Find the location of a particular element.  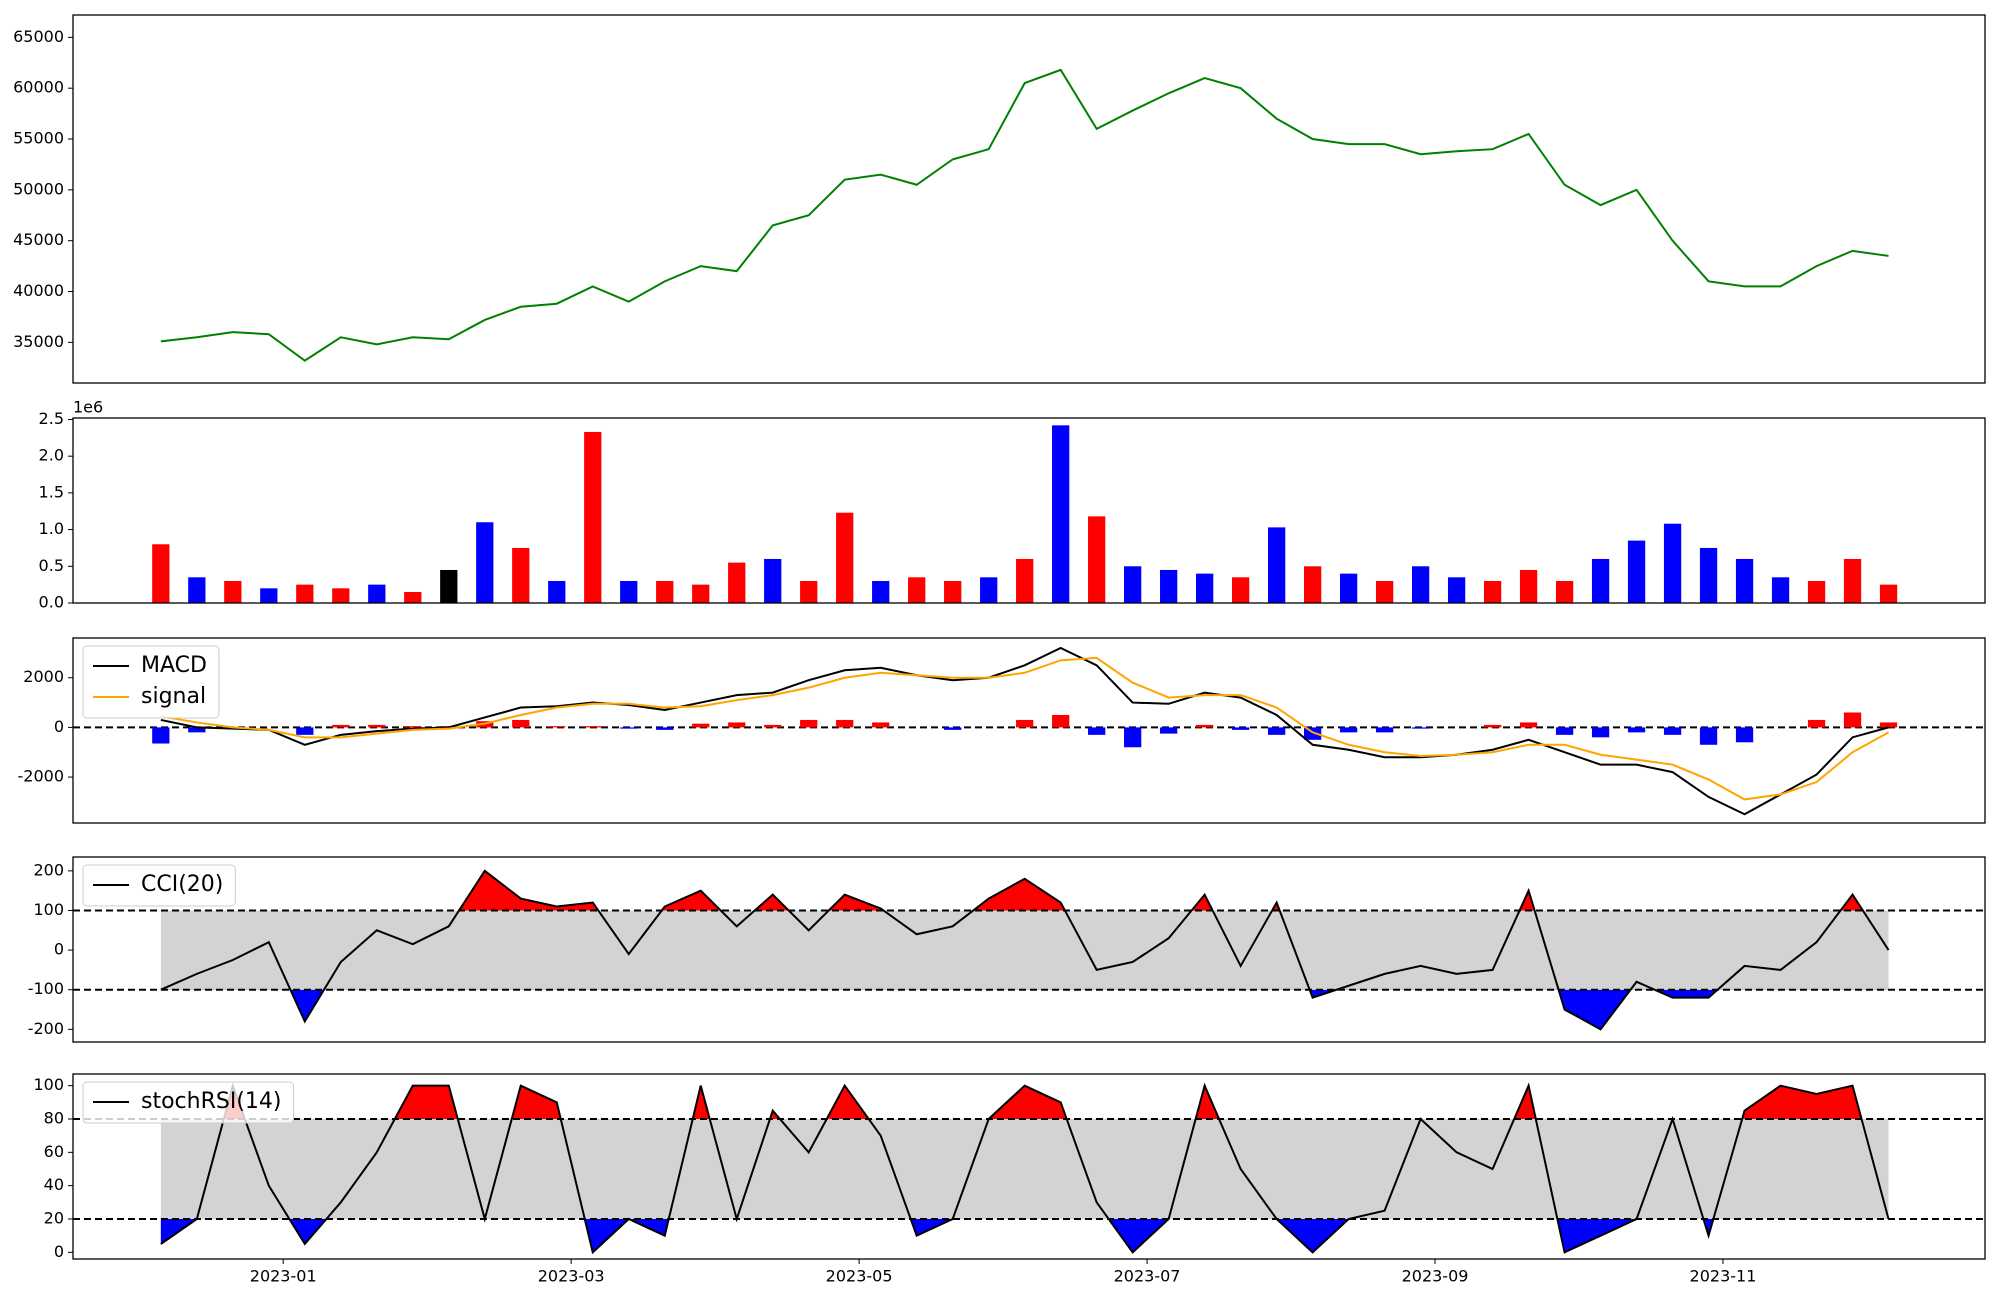

y-tick-label: -2000 is located at coordinates (41, 776).